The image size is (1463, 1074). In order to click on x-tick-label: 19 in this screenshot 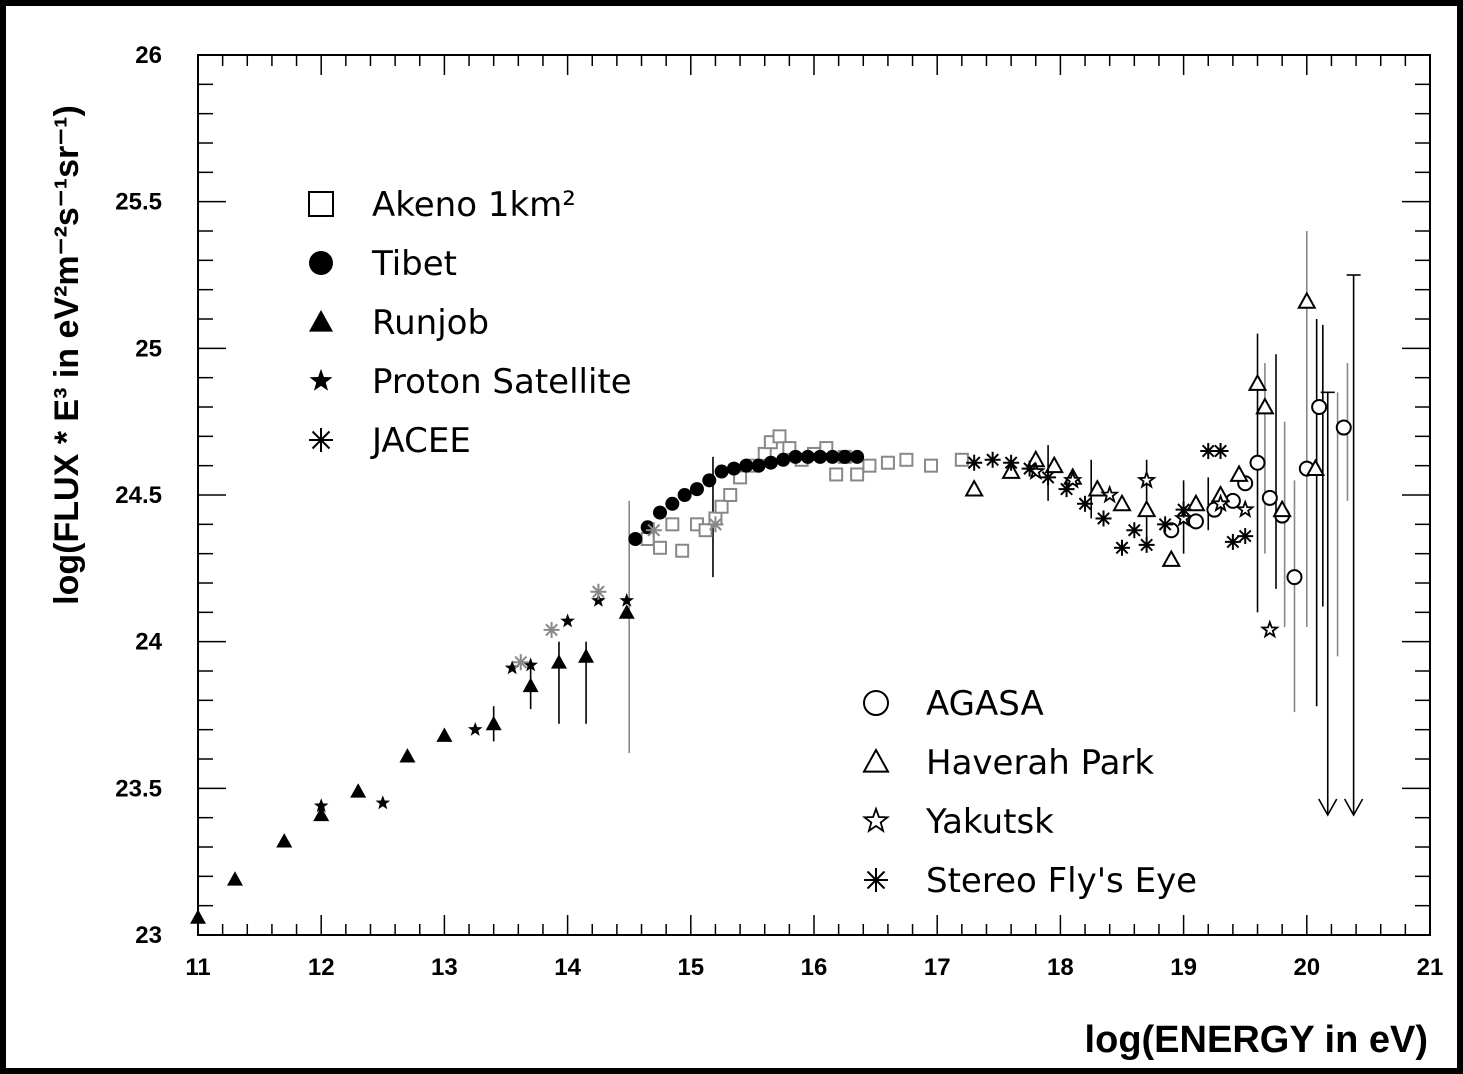, I will do `click(1183, 967)`.